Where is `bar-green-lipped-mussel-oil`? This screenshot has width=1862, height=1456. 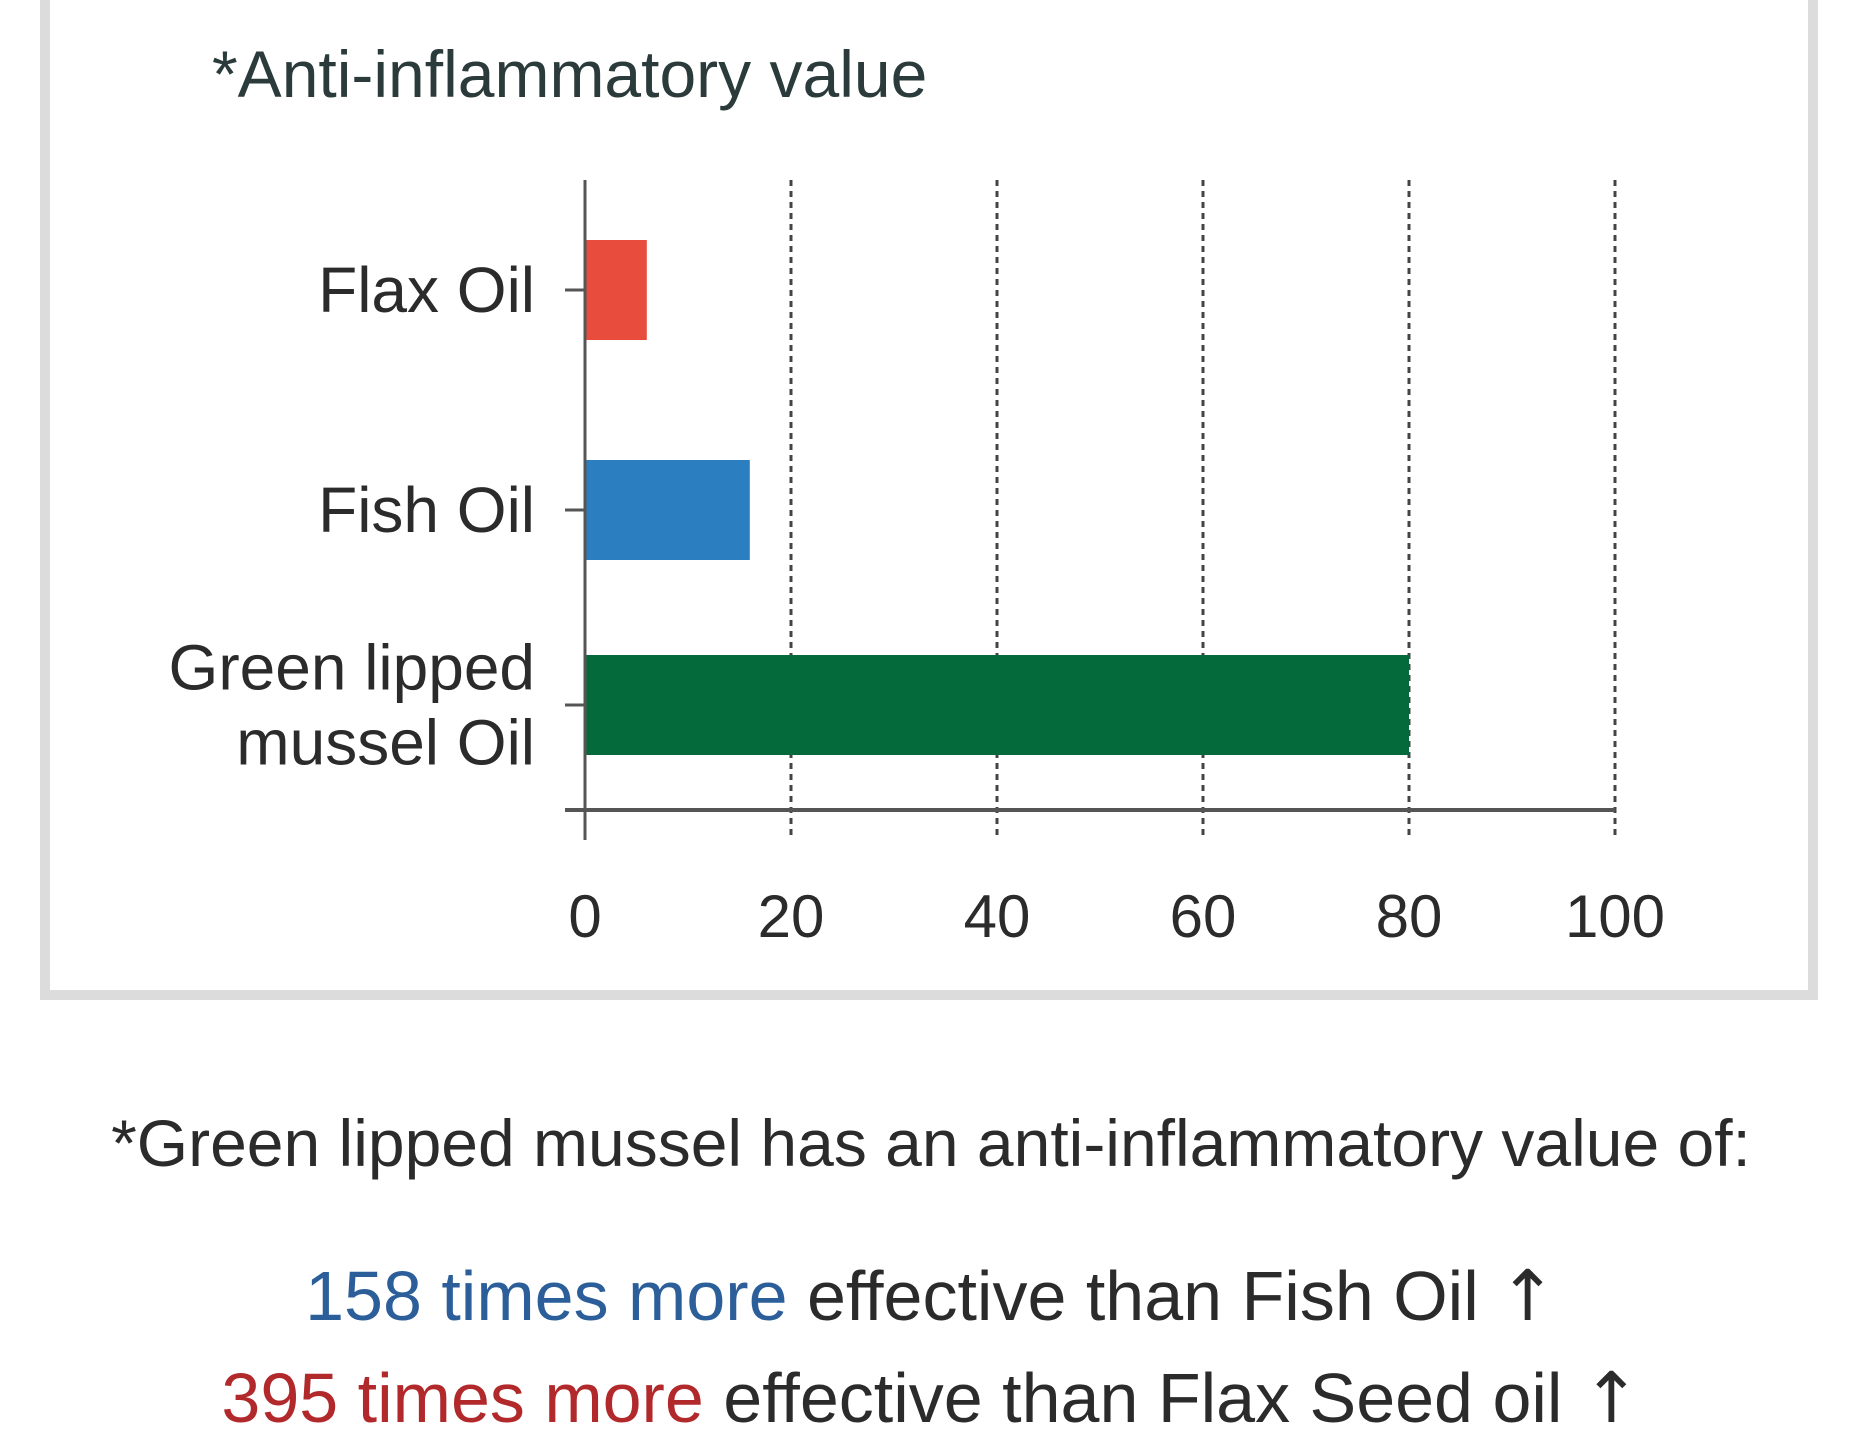
bar-green-lipped-mussel-oil is located at coordinates (997, 705).